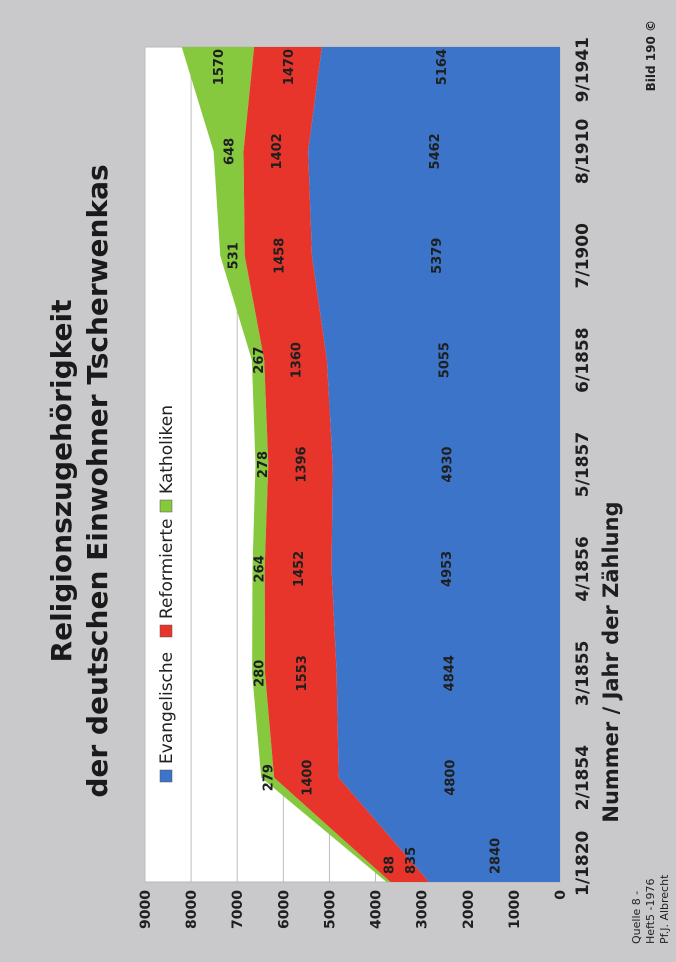 The image size is (676, 962). Describe the element at coordinates (583, 464) in the screenshot. I see `x-tick-label: 5/1857` at that location.